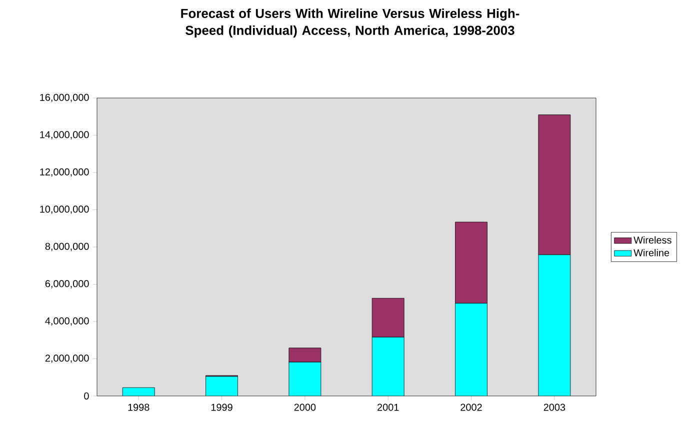 The width and height of the screenshot is (683, 441). Describe the element at coordinates (305, 407) in the screenshot. I see `x-tick-label: 2000` at that location.